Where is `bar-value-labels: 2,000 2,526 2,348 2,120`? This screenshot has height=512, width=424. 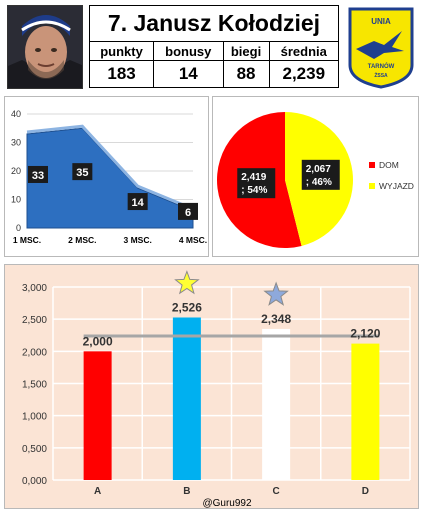 bar-value-labels: 2,000 2,526 2,348 2,120 is located at coordinates (232, 324).